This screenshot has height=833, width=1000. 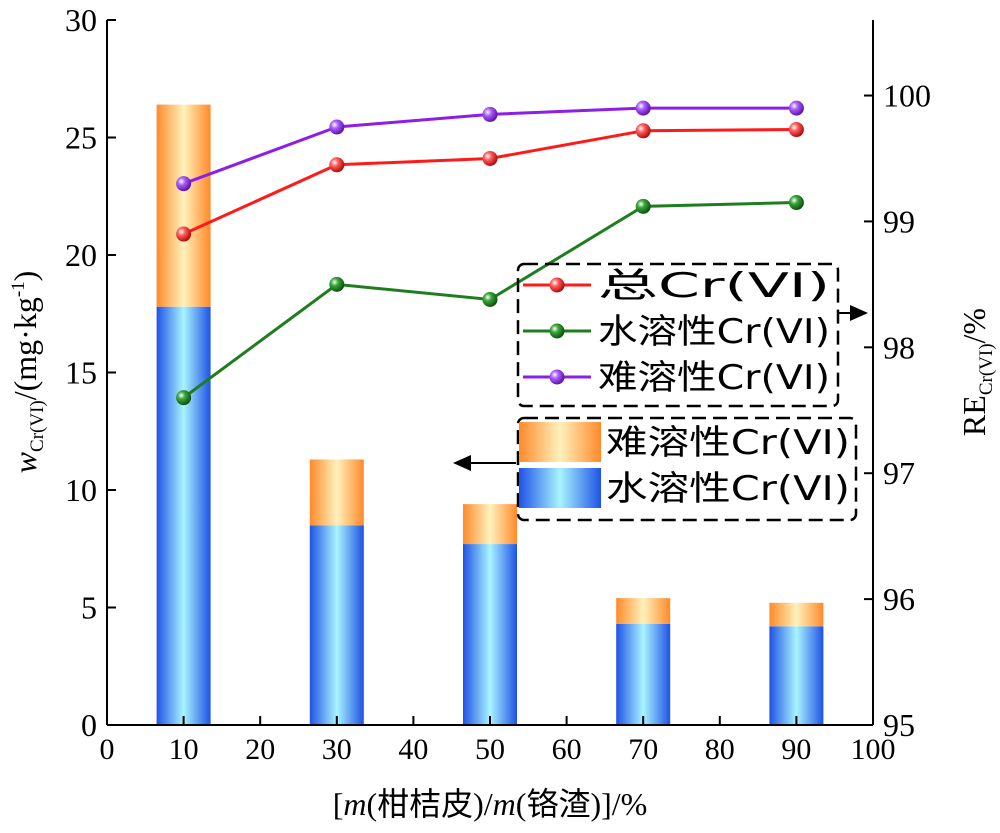 What do you see at coordinates (796, 749) in the screenshot?
I see `x-tick-label: 90` at bounding box center [796, 749].